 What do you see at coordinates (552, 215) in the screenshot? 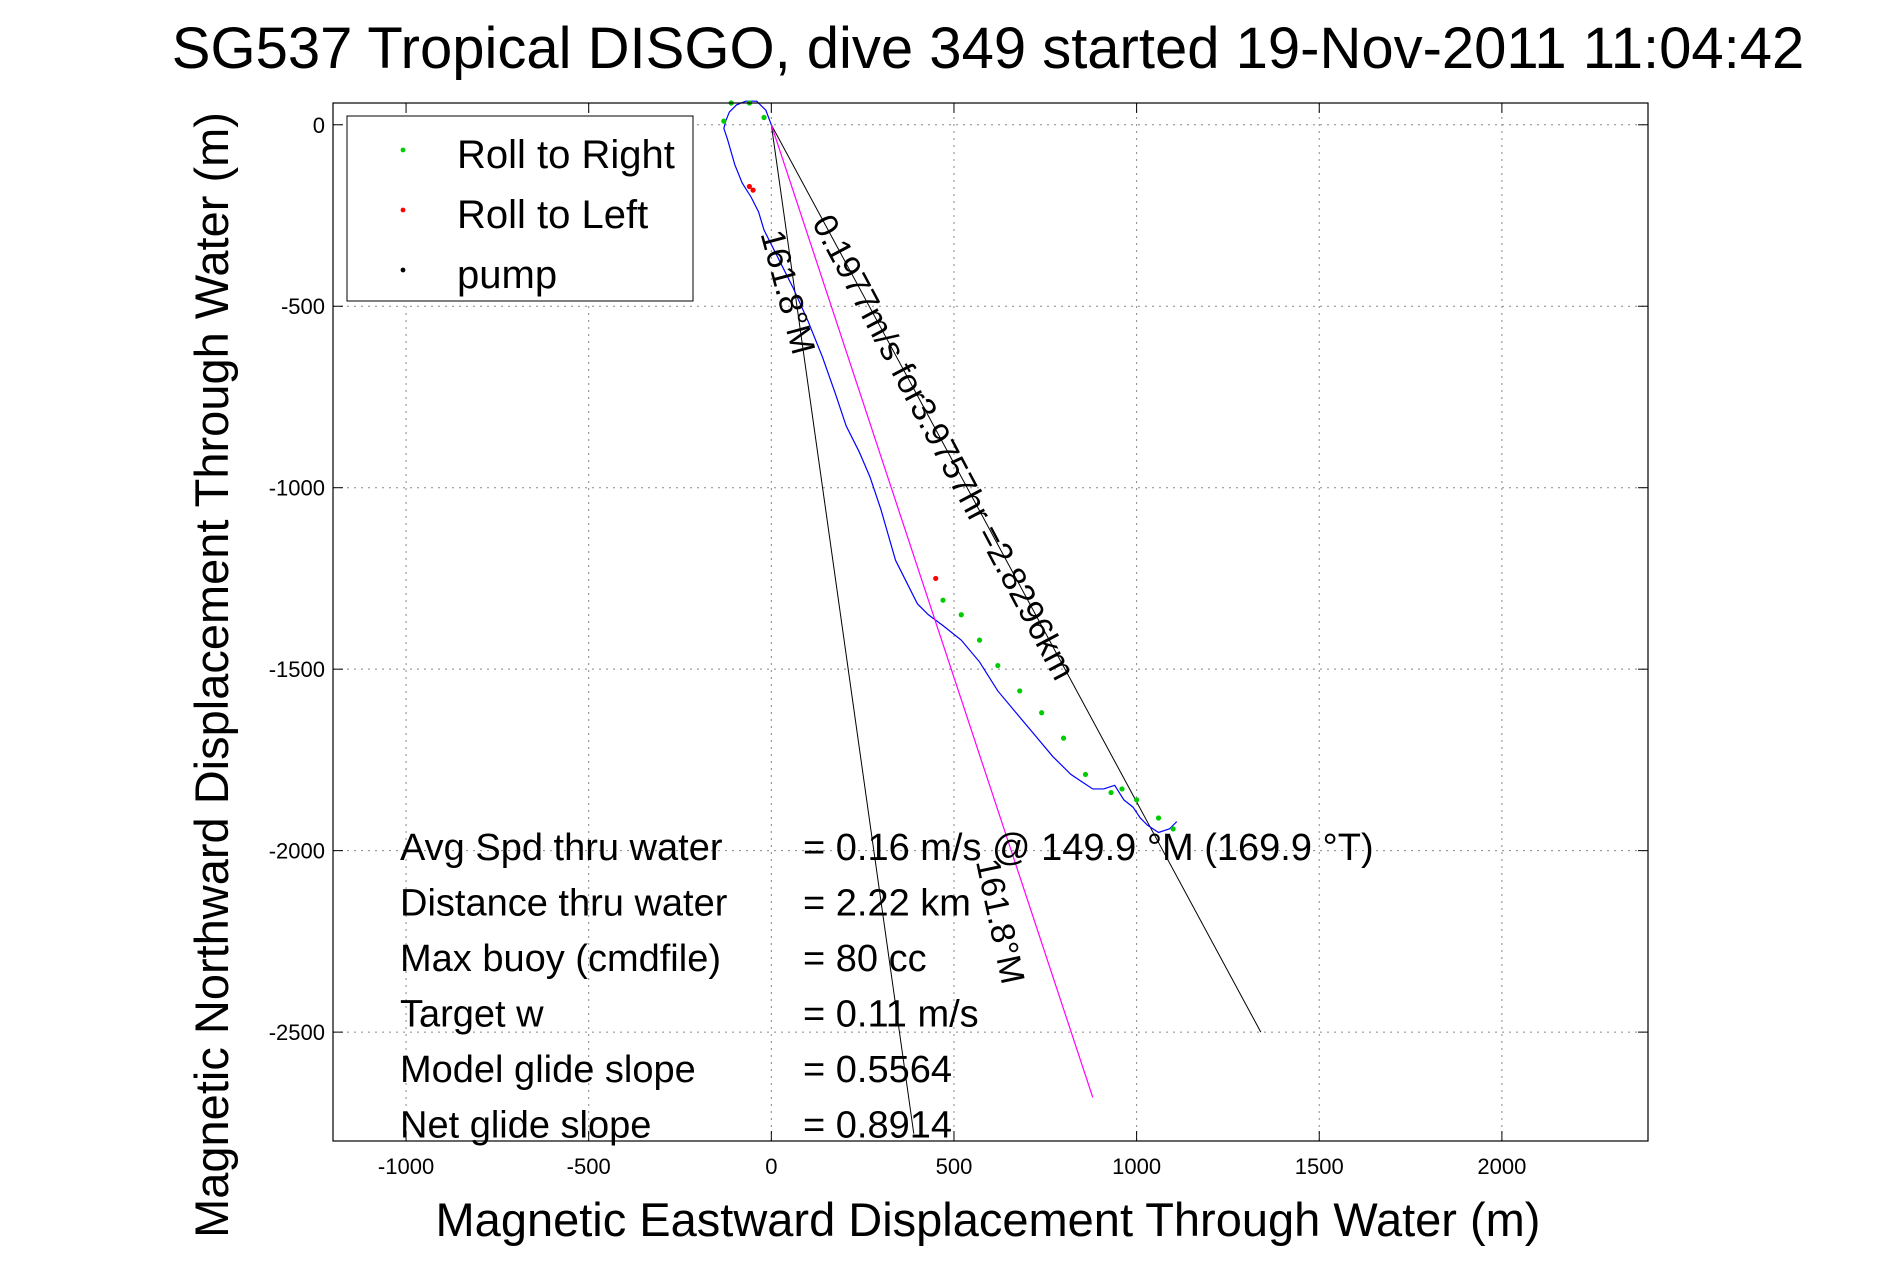
I see `legend-entry: Roll to Left` at bounding box center [552, 215].